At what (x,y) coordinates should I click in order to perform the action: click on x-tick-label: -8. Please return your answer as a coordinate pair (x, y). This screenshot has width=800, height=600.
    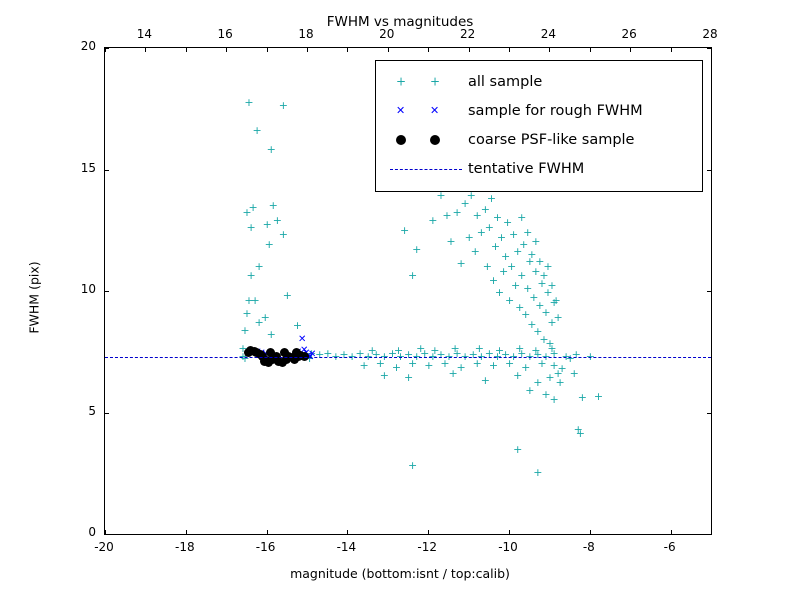
    Looking at the image, I should click on (588, 547).